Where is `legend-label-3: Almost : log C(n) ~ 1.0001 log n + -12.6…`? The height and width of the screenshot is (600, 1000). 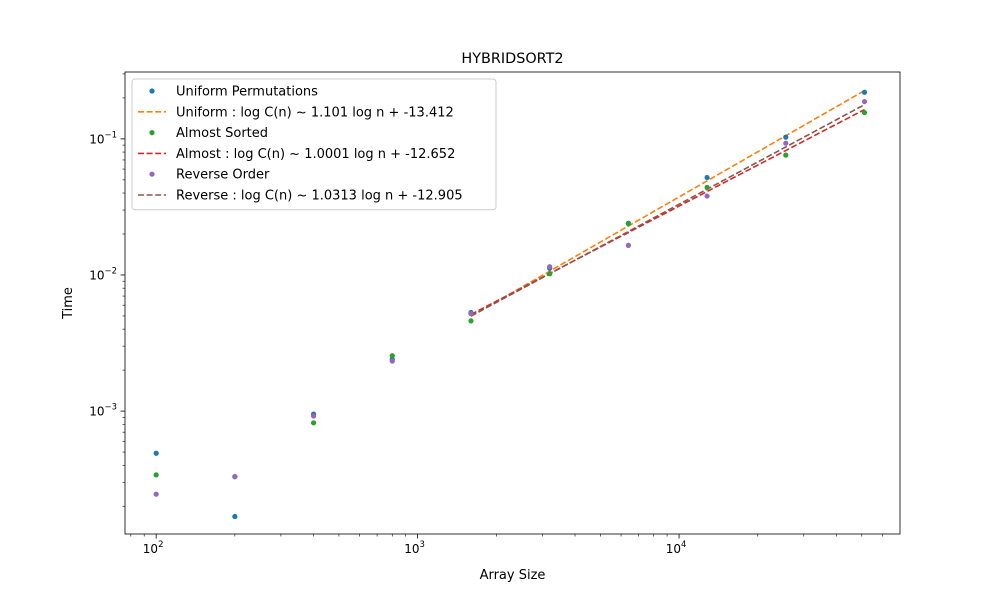
legend-label-3: Almost : log C(n) ~ 1.0001 log n + -12.6… is located at coordinates (315, 154).